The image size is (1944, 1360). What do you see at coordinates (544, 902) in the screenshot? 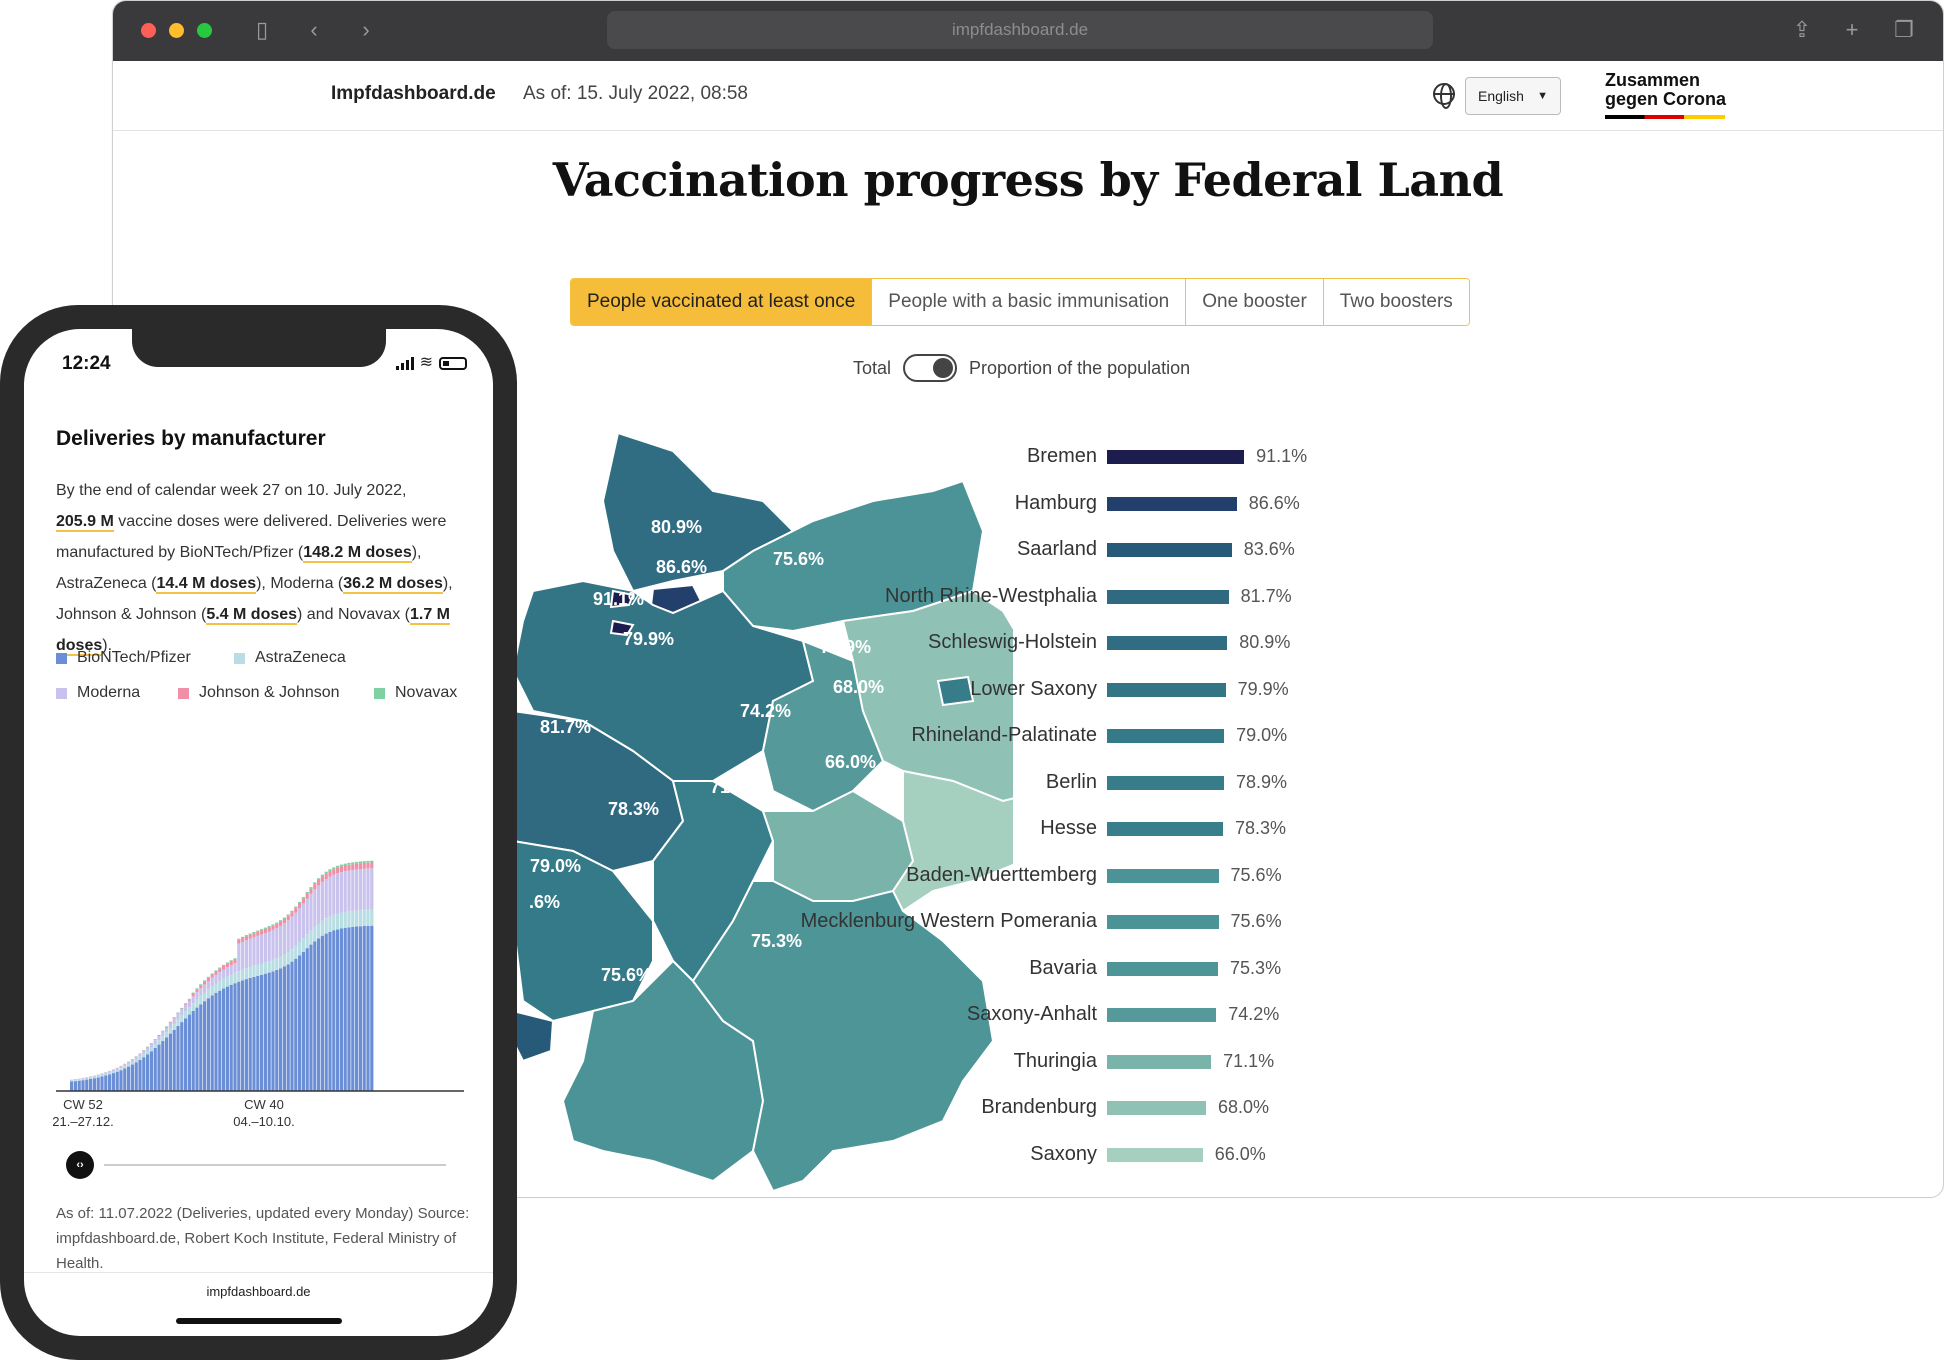
I see `map-label-saarland: .6%` at bounding box center [544, 902].